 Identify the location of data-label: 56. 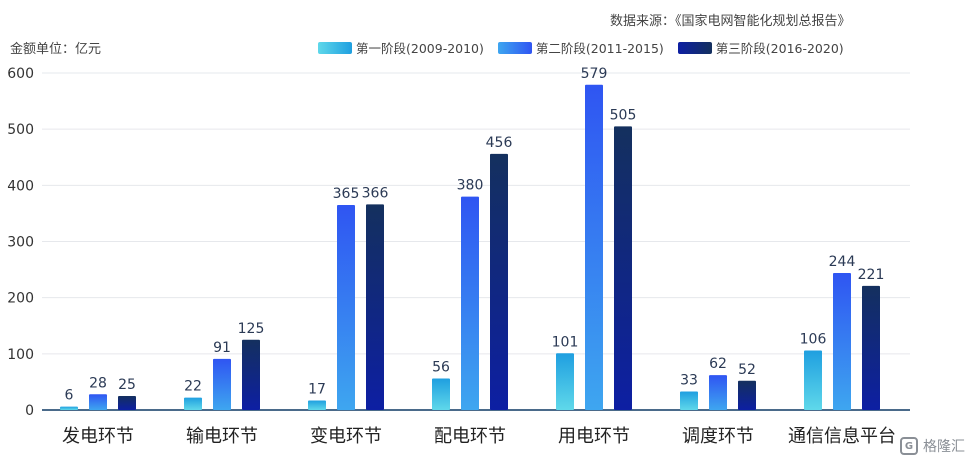
(441, 368).